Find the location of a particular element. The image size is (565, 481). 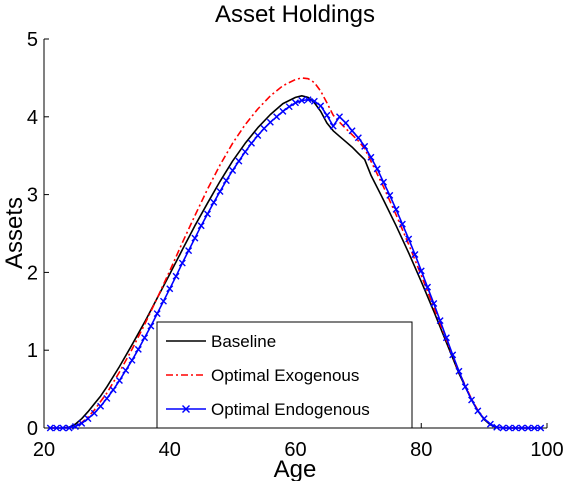

legend-label: Baseline is located at coordinates (243, 341).